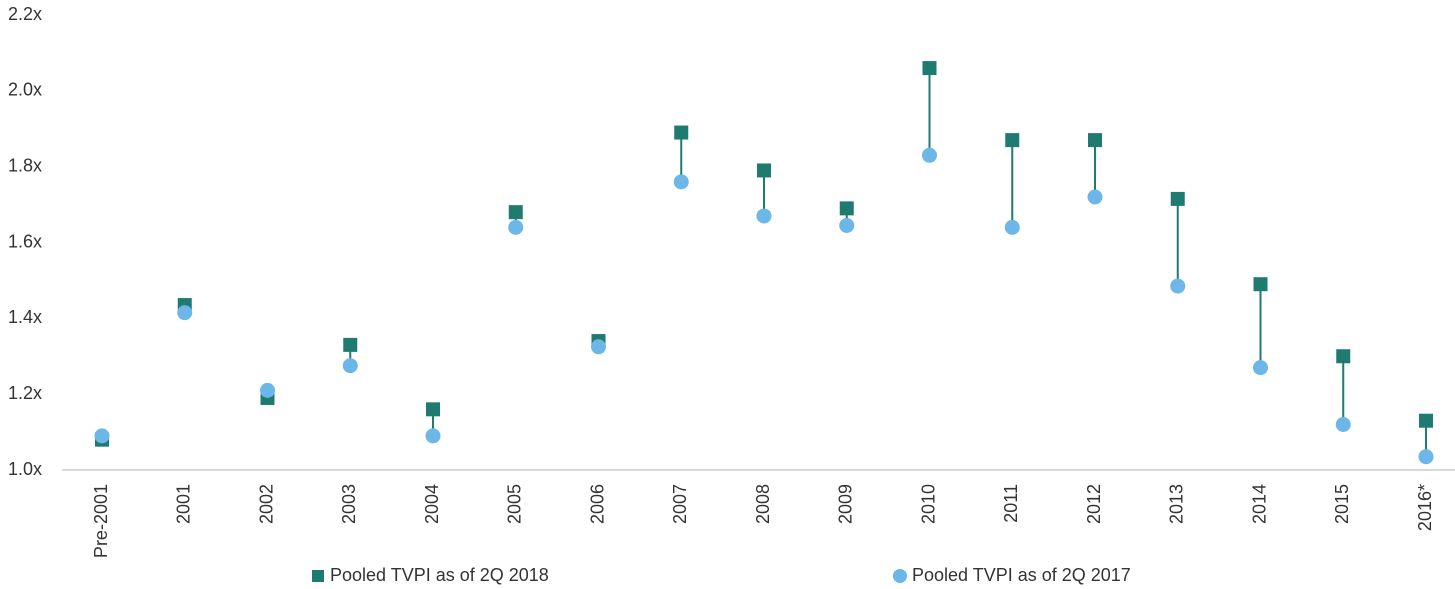  Describe the element at coordinates (846, 504) in the screenshot. I see `x-tick-label: 2009` at that location.